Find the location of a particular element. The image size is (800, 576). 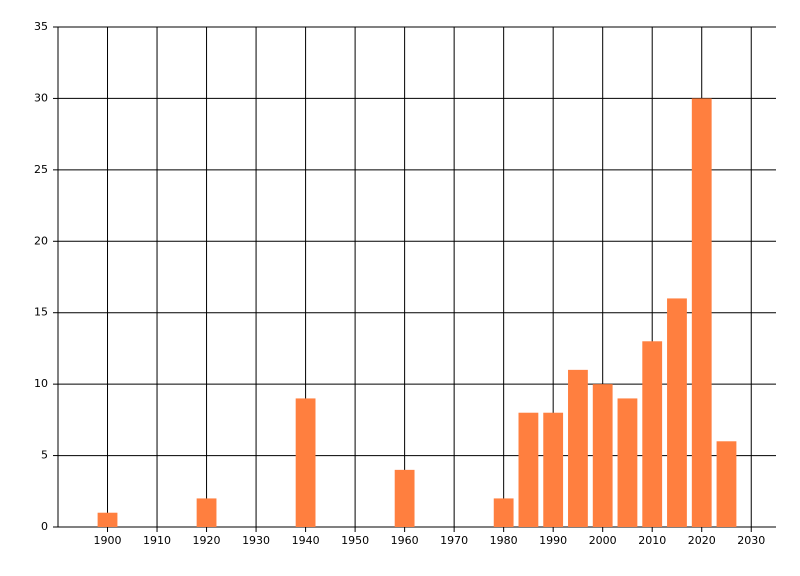

x-tick-label: 1980 is located at coordinates (504, 540).